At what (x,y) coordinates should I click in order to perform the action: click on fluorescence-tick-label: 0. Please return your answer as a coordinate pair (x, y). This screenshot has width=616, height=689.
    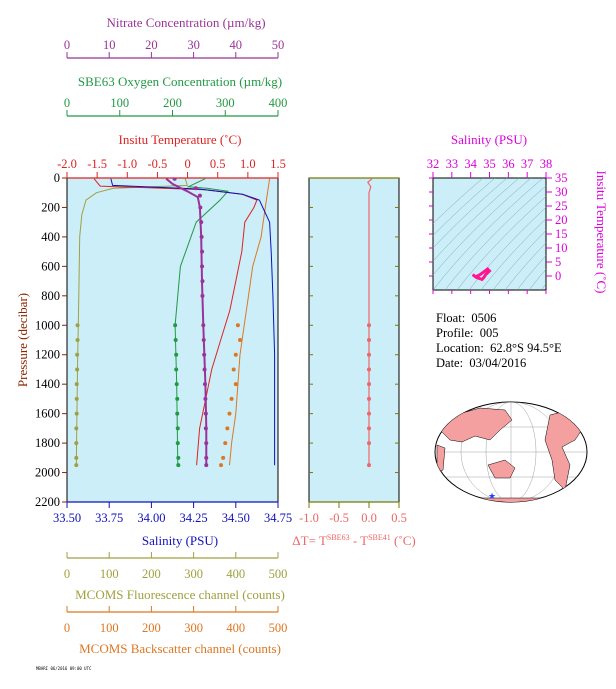
    Looking at the image, I should click on (67, 574).